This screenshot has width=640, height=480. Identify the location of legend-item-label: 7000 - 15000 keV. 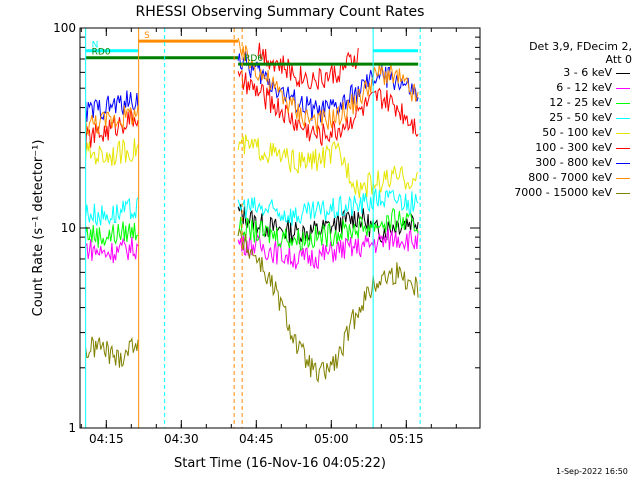
(563, 192).